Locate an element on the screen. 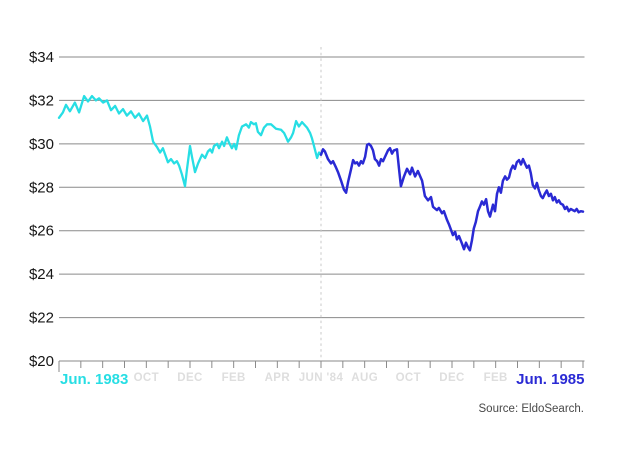  x-axis-minor-label: APR is located at coordinates (278, 378).